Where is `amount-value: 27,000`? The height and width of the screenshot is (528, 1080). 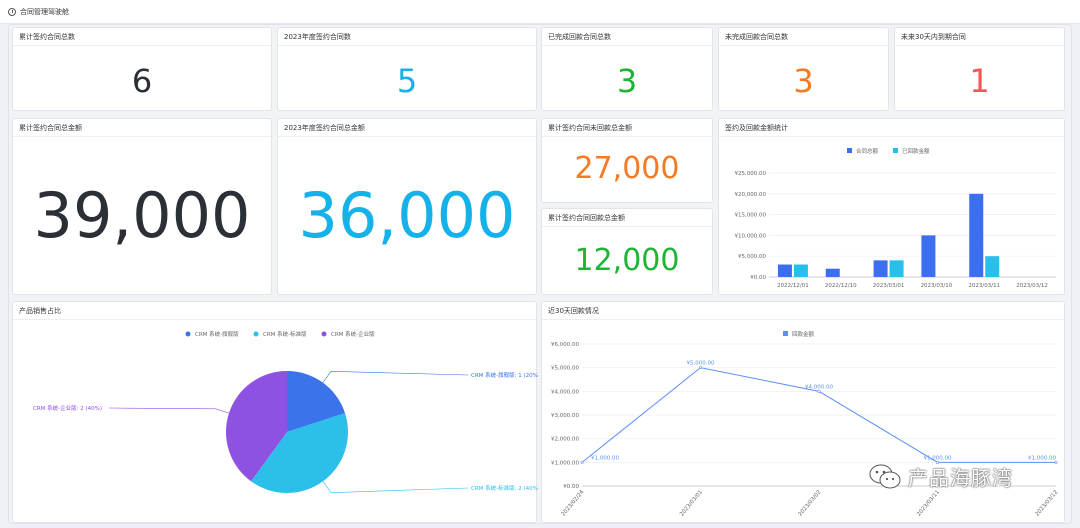
amount-value: 27,000 is located at coordinates (627, 168).